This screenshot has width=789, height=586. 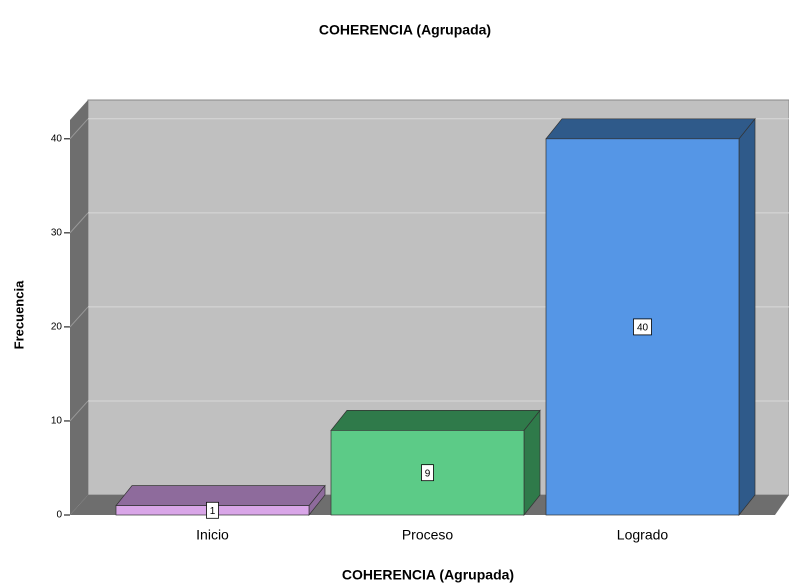 What do you see at coordinates (57, 138) in the screenshot?
I see `y-tick-label: 40` at bounding box center [57, 138].